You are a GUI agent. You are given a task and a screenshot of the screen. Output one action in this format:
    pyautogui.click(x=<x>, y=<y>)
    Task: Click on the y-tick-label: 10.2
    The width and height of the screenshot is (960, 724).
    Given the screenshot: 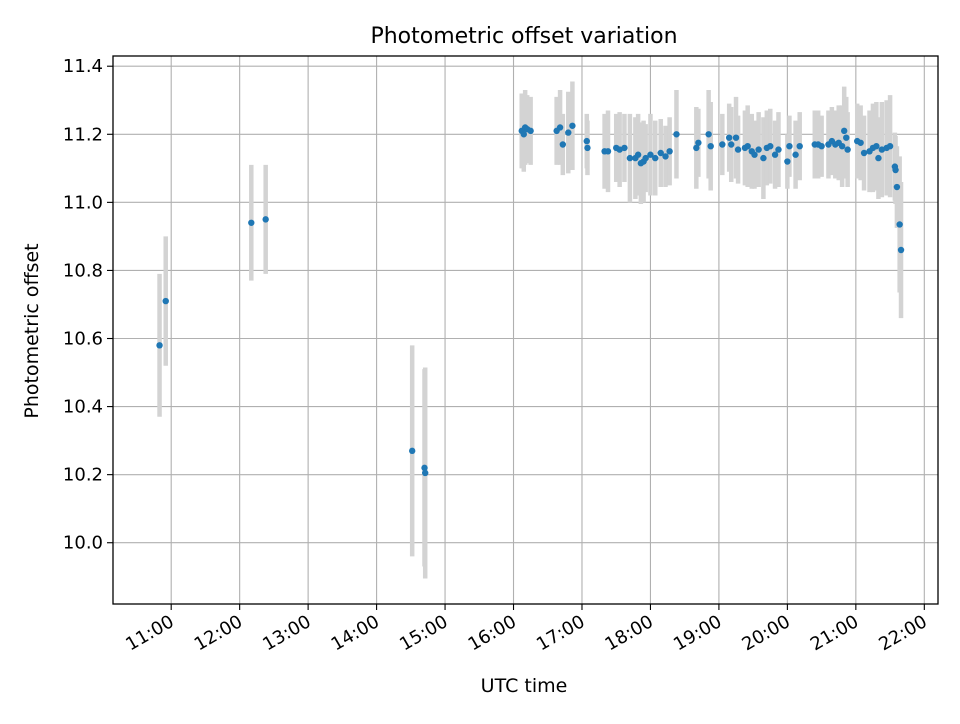 What is the action you would take?
    pyautogui.click(x=83, y=475)
    